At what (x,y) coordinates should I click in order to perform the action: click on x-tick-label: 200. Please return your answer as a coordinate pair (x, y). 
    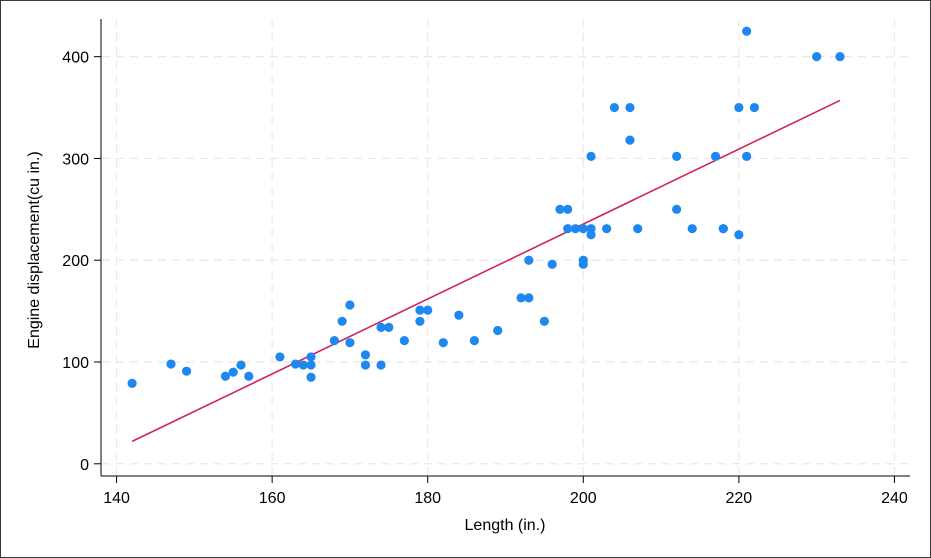
    Looking at the image, I should click on (583, 498).